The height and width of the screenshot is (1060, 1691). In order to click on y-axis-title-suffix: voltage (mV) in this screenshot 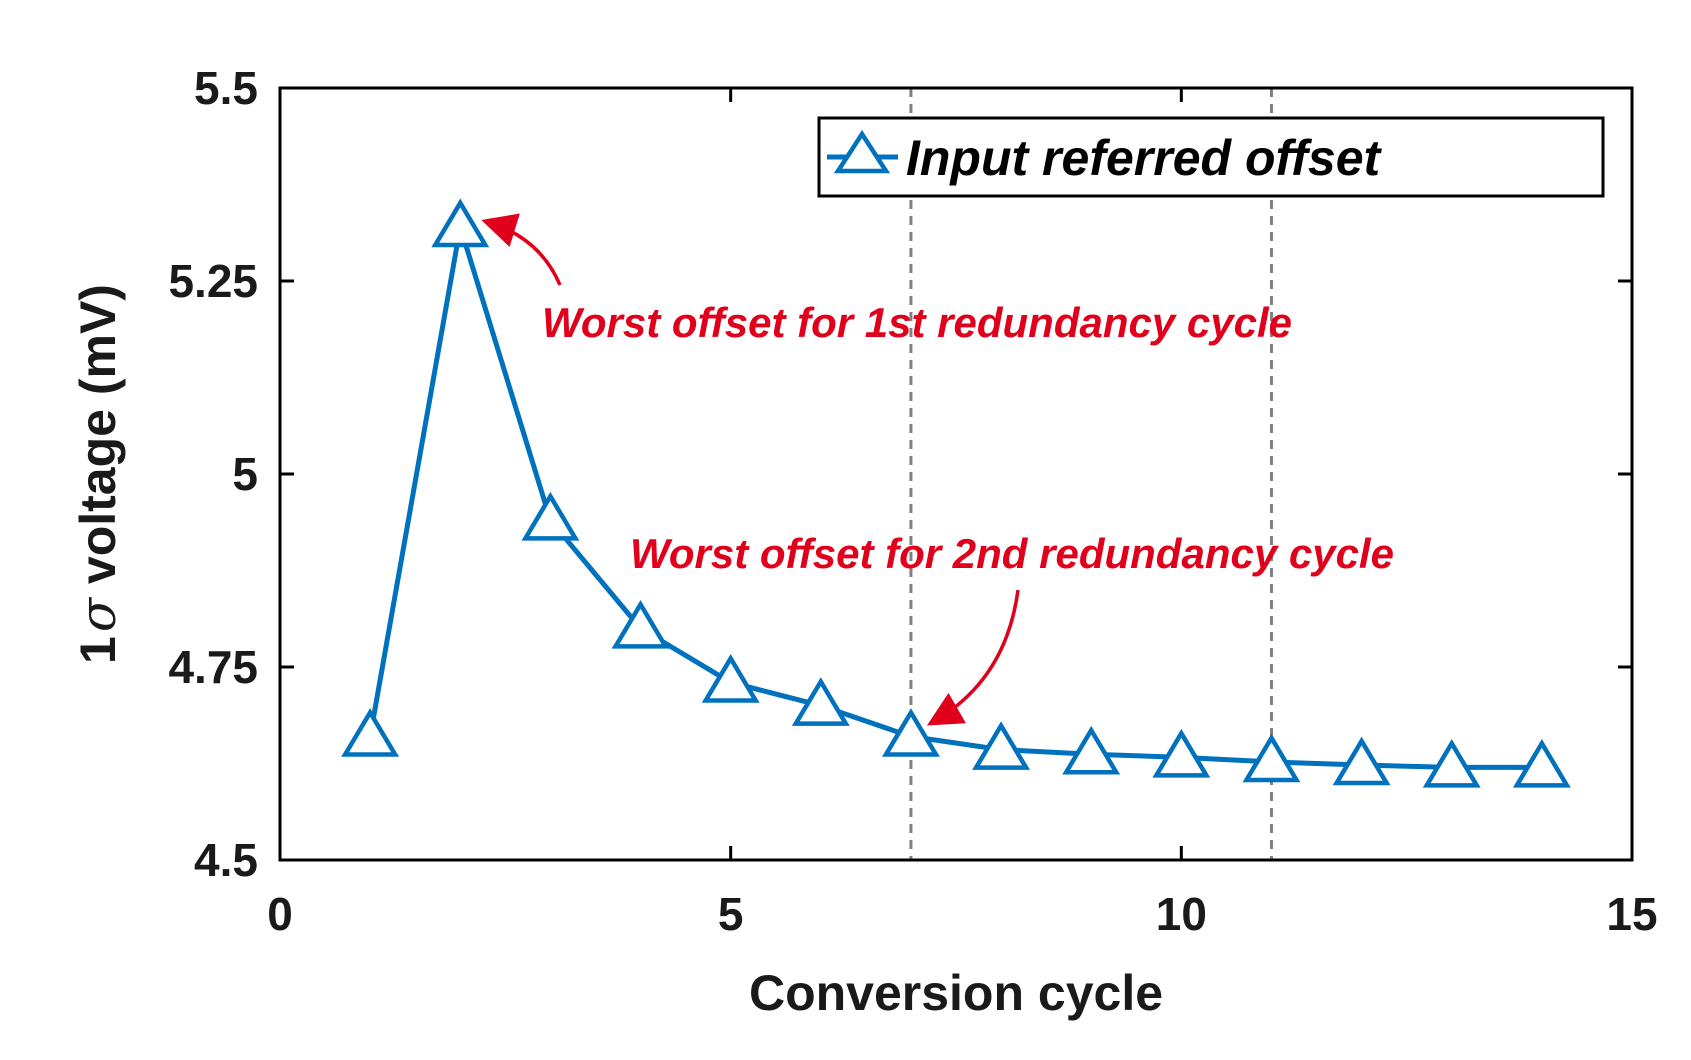, I will do `click(98, 441)`.